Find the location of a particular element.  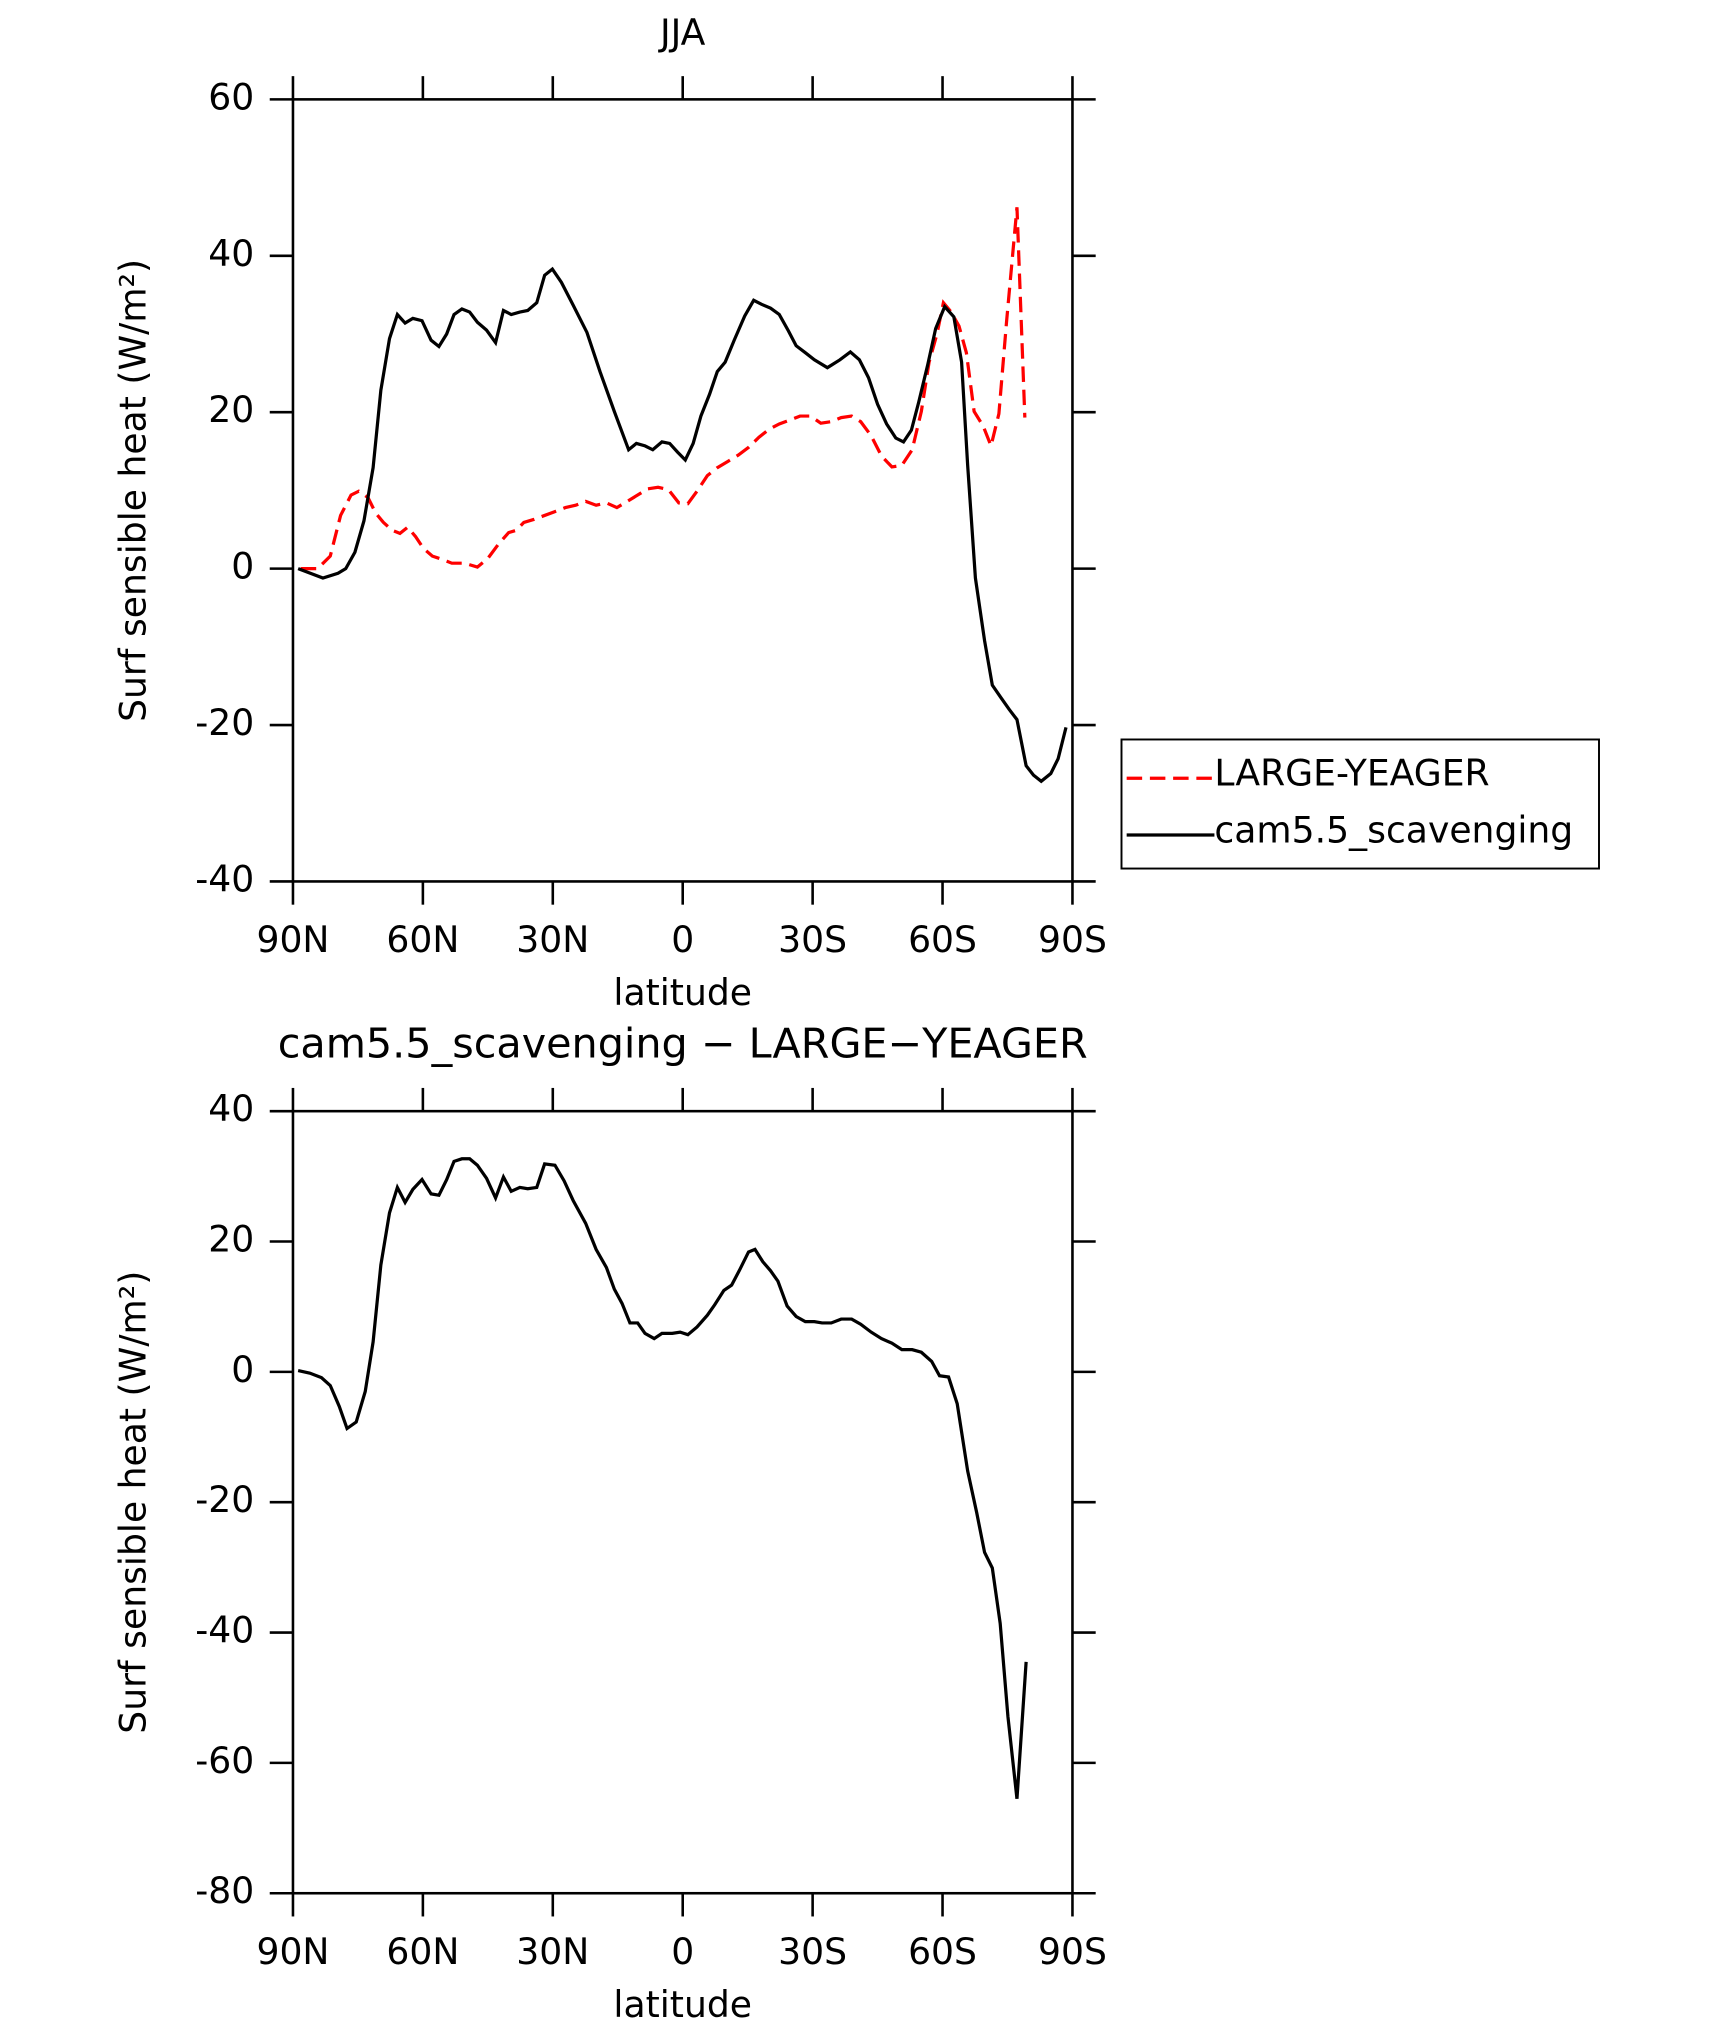

y-tick-label: 60 is located at coordinates (231, 96).